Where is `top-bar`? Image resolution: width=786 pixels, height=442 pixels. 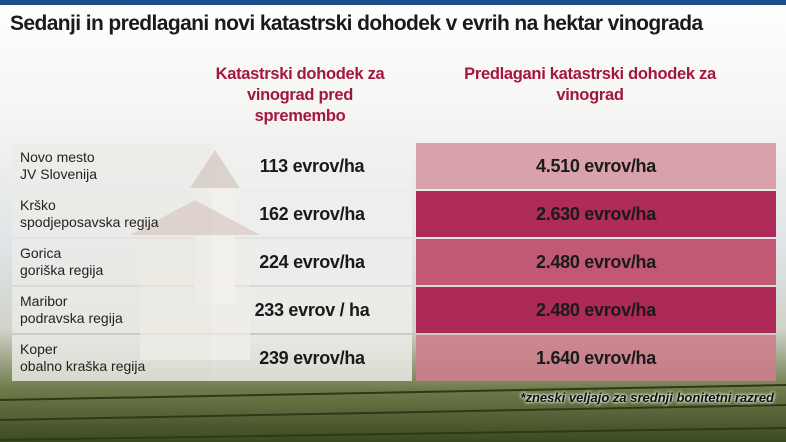 top-bar is located at coordinates (393, 2).